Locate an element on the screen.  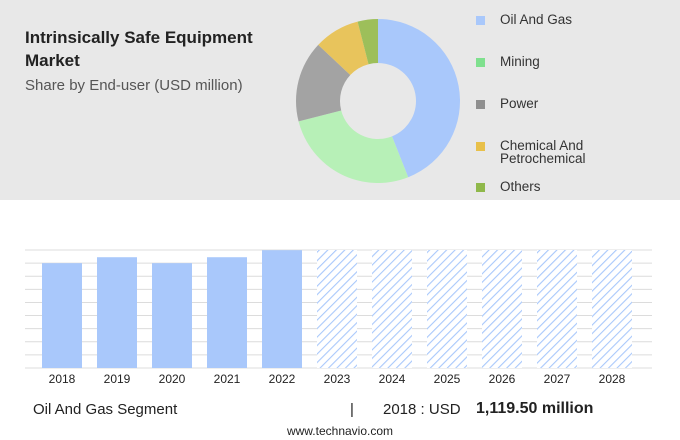
x-tick-label: 2019 is located at coordinates (117, 379).